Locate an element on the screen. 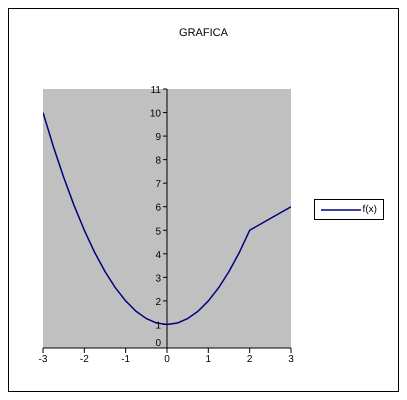 Image resolution: width=407 pixels, height=400 pixels. legend-label: f(x) is located at coordinates (369, 209).